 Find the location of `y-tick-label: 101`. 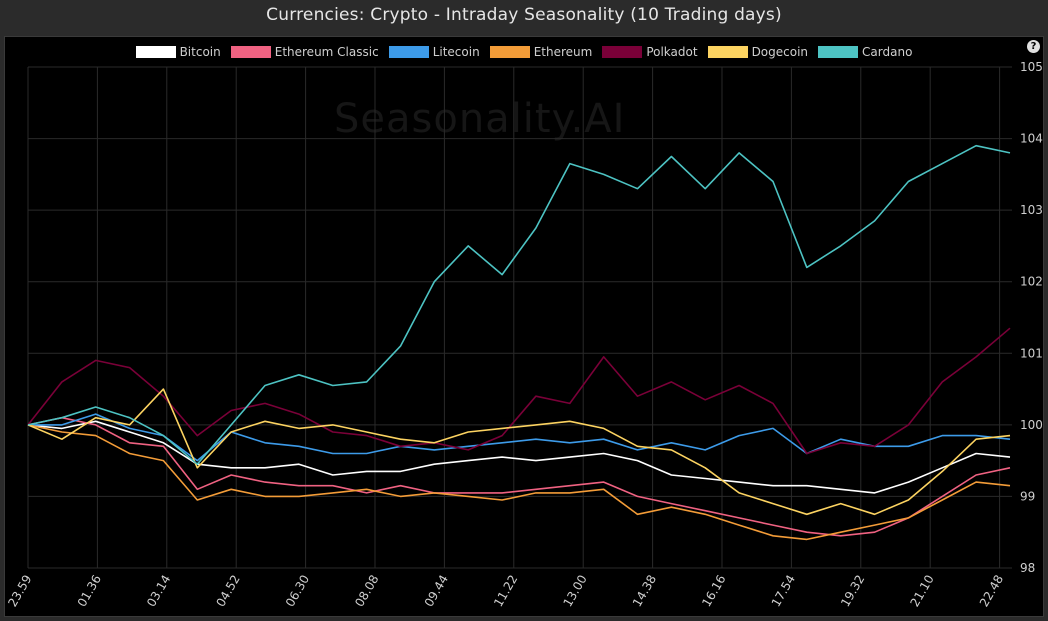

y-tick-label: 101 is located at coordinates (1031, 353).